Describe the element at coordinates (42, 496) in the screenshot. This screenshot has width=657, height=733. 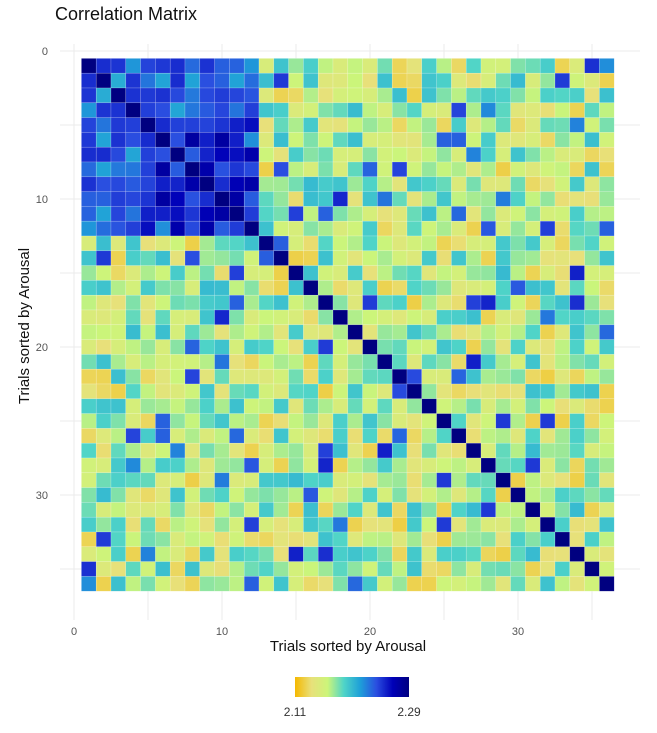
I see `y-tick-label: 30` at that location.